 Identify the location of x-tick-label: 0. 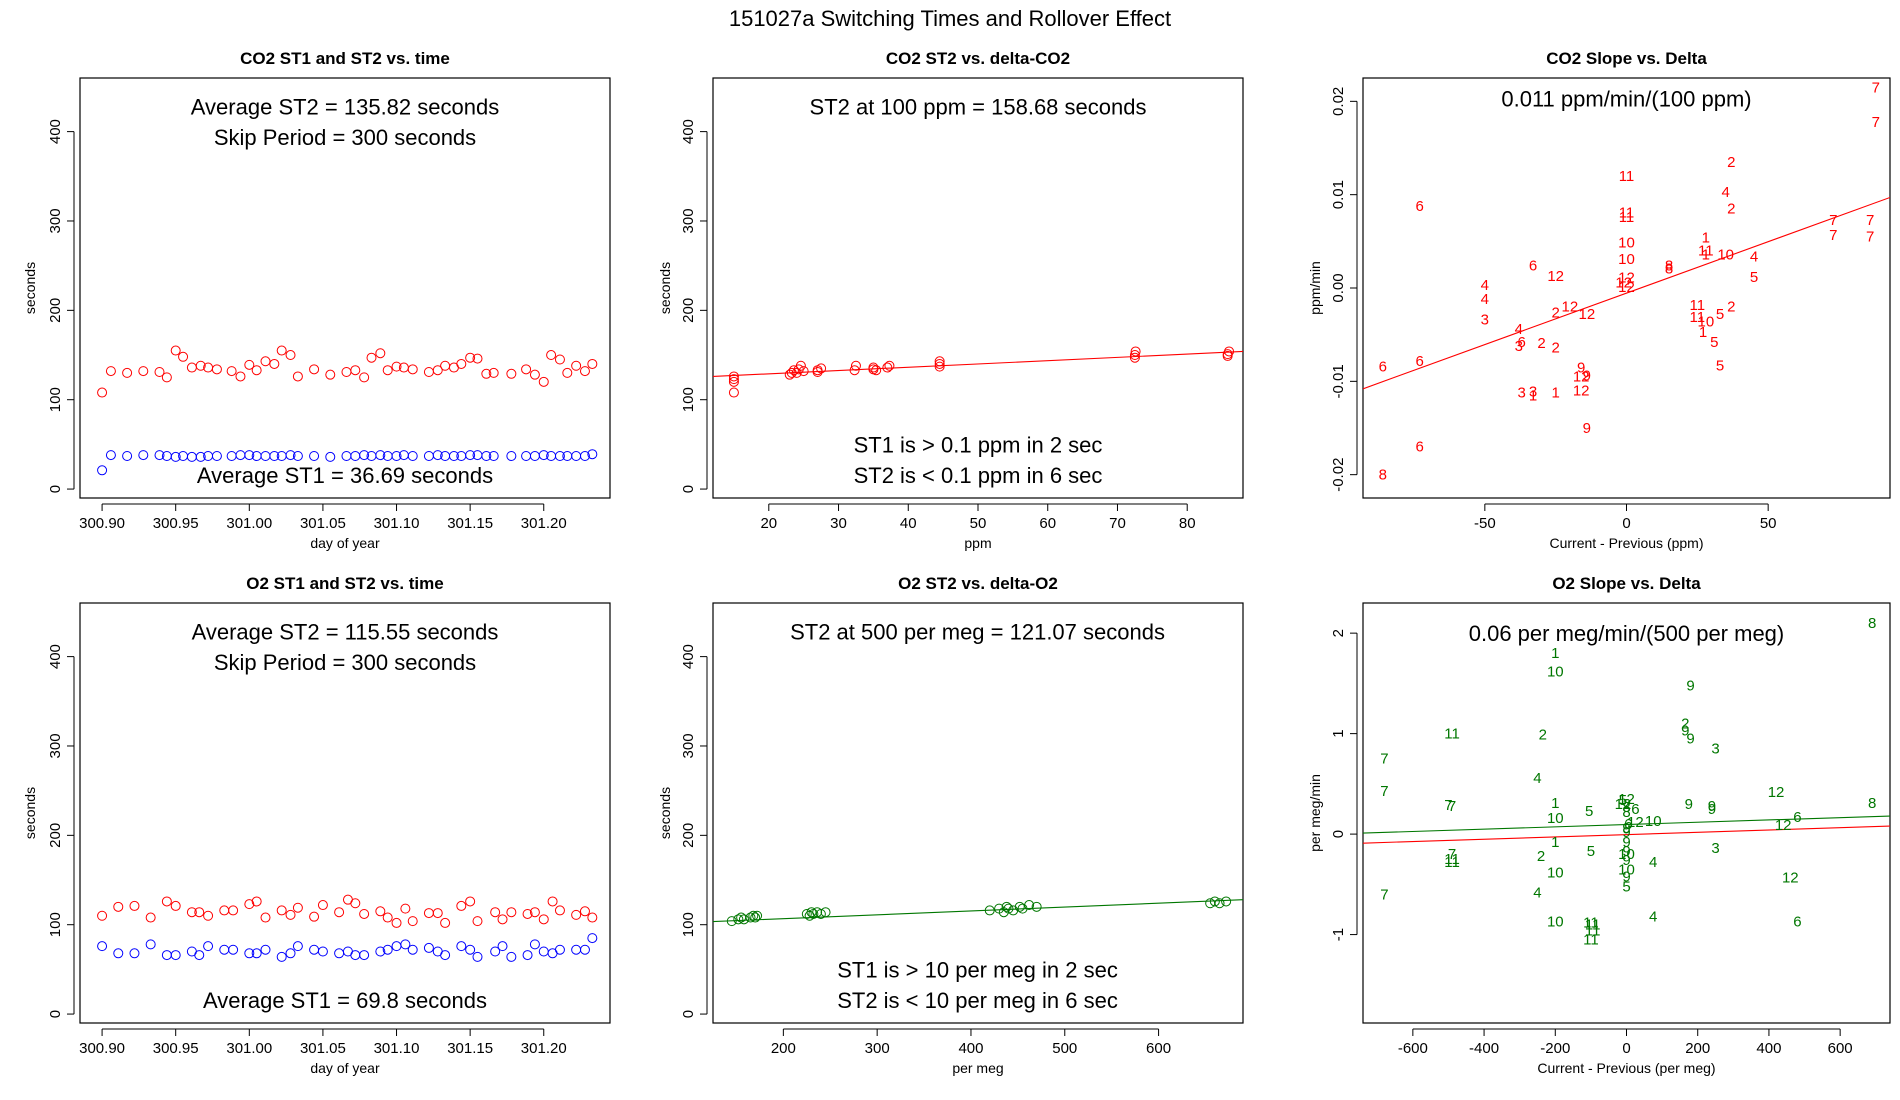
(1626, 1048).